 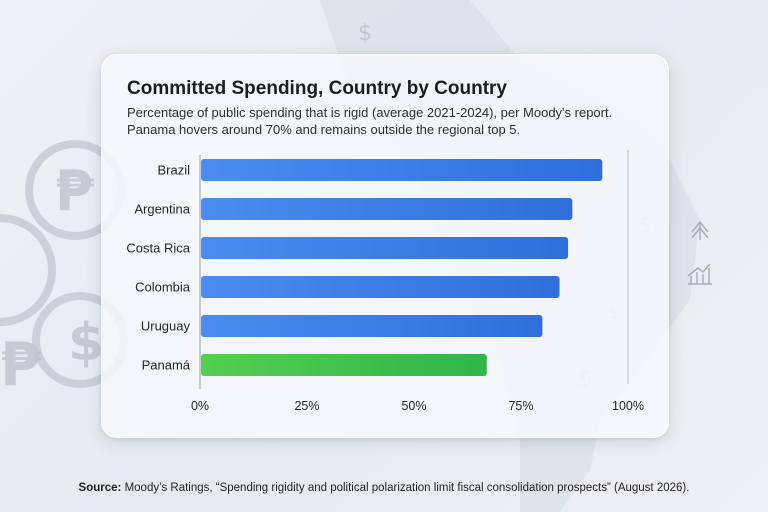 I want to click on chart-title: Committed Spending, Country by Country, so click(x=317, y=88).